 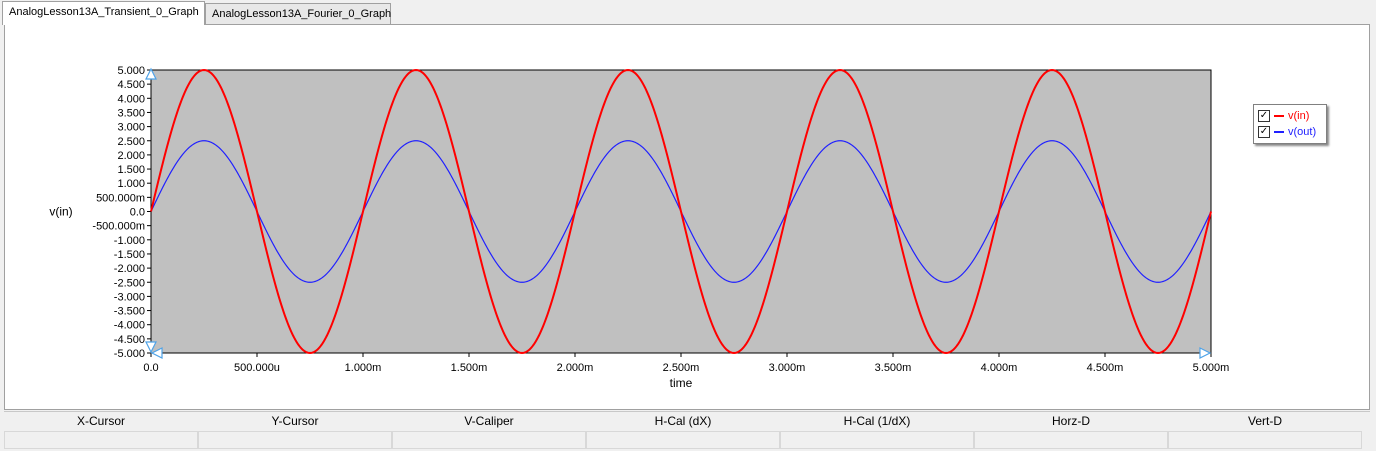 I want to click on x-axis-label: time, so click(x=681, y=383).